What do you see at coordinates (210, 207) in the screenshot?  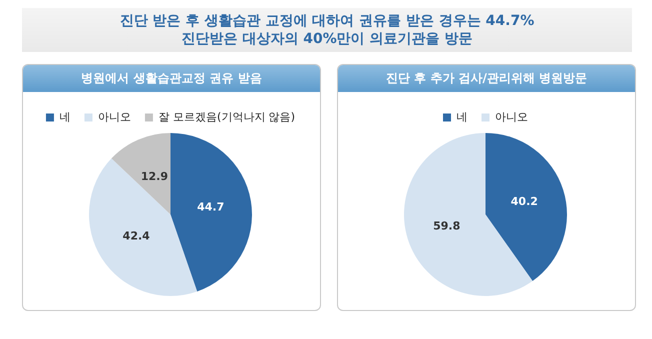 I see `data-label: 44.7` at bounding box center [210, 207].